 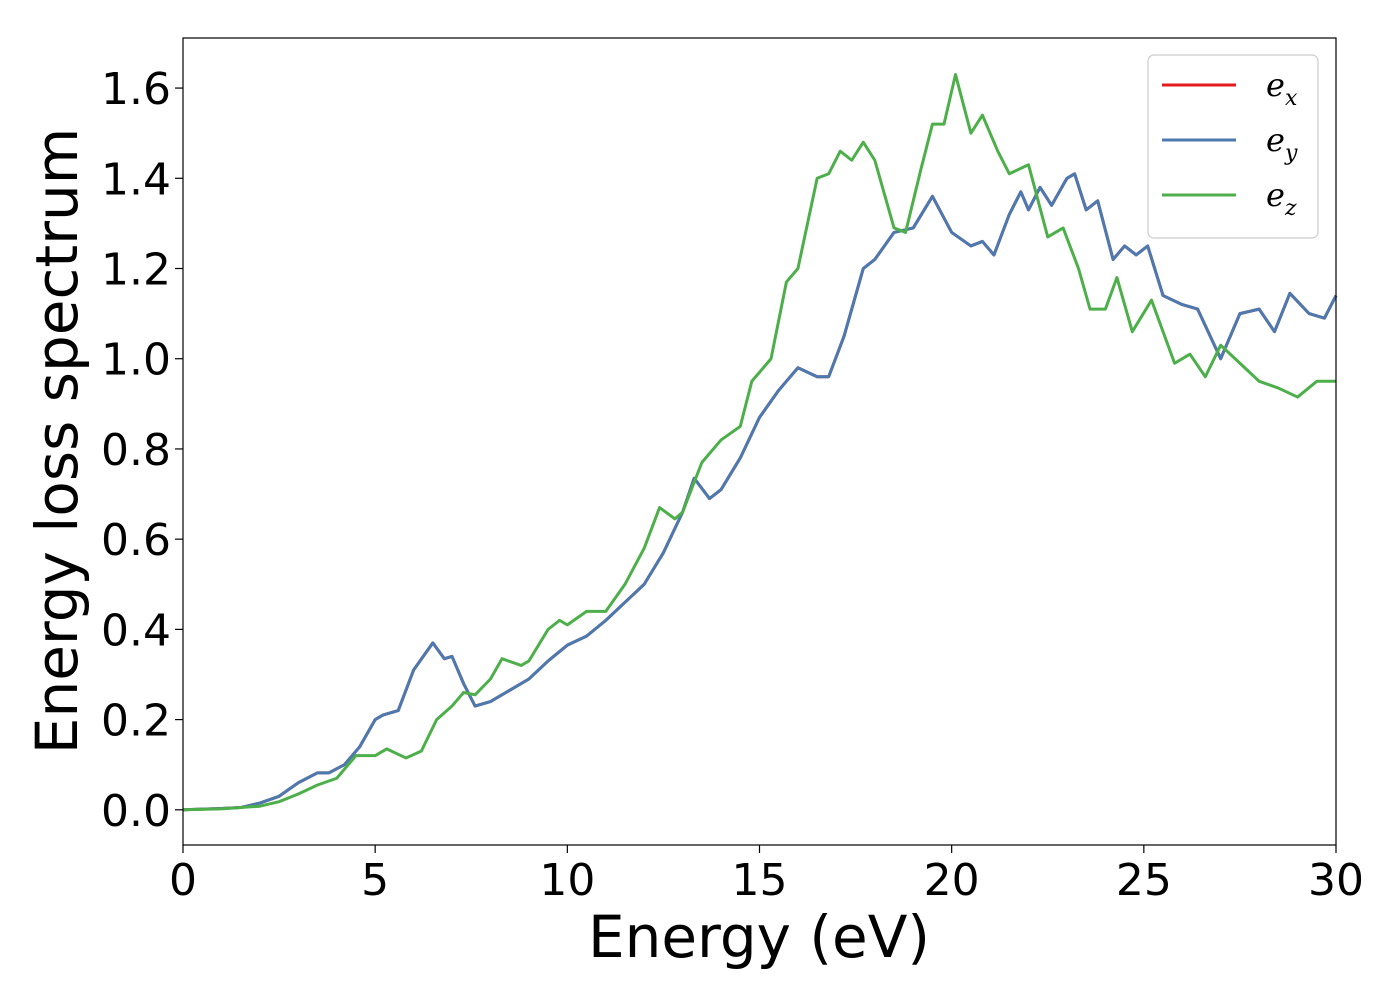 I want to click on y-tick-label: 0.2, so click(x=136, y=721).